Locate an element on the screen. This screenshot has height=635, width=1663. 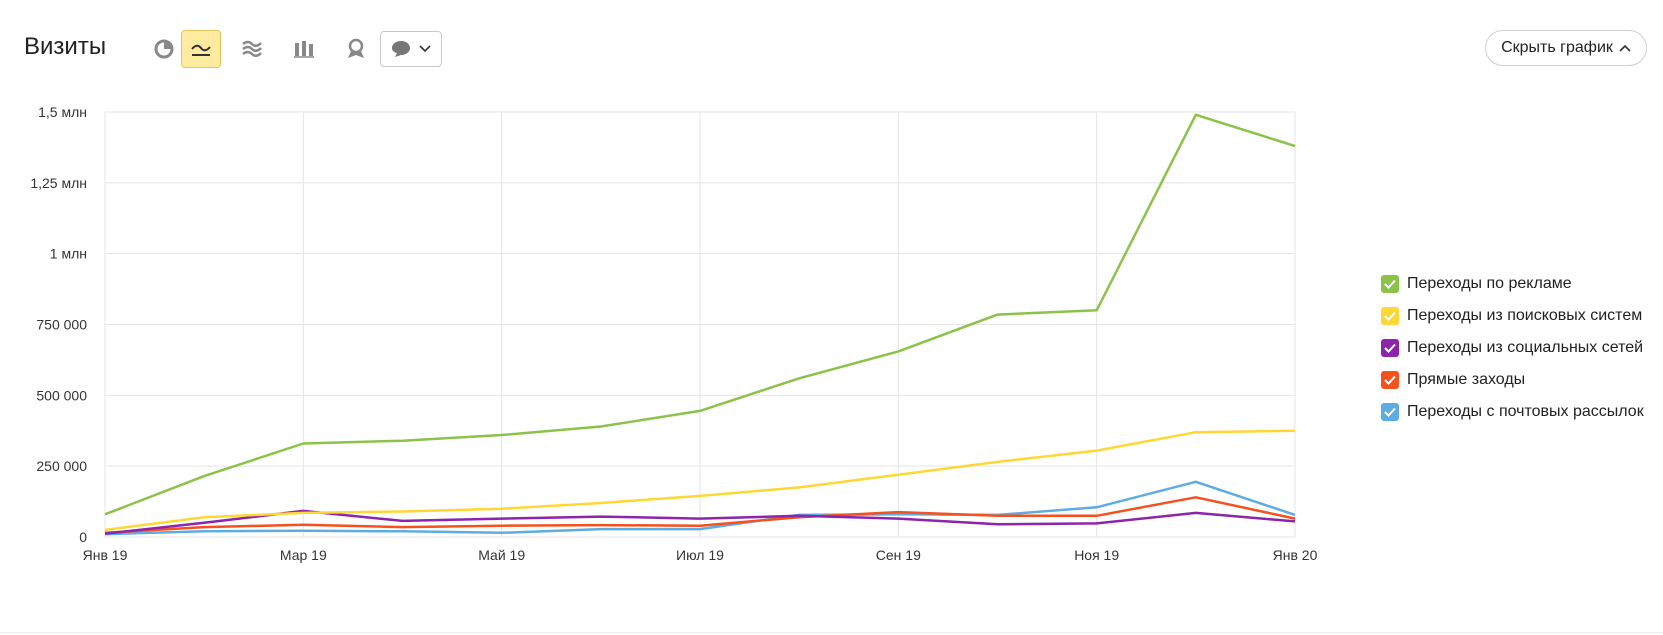
y-tick-label: 500 000 is located at coordinates (61, 395).